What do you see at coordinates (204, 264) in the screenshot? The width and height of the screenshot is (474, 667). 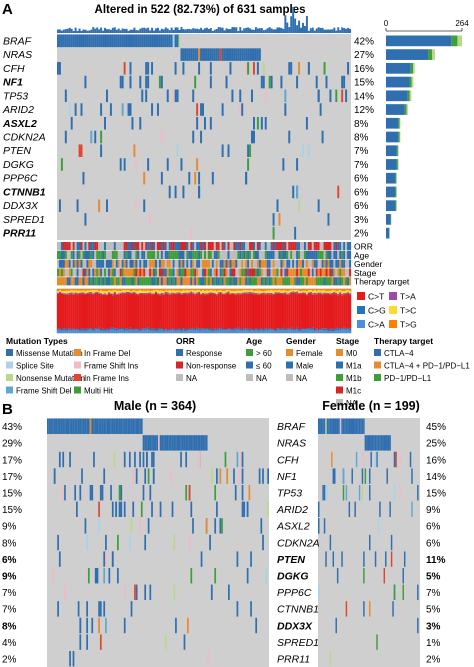 I see `clinical-tracks` at bounding box center [204, 264].